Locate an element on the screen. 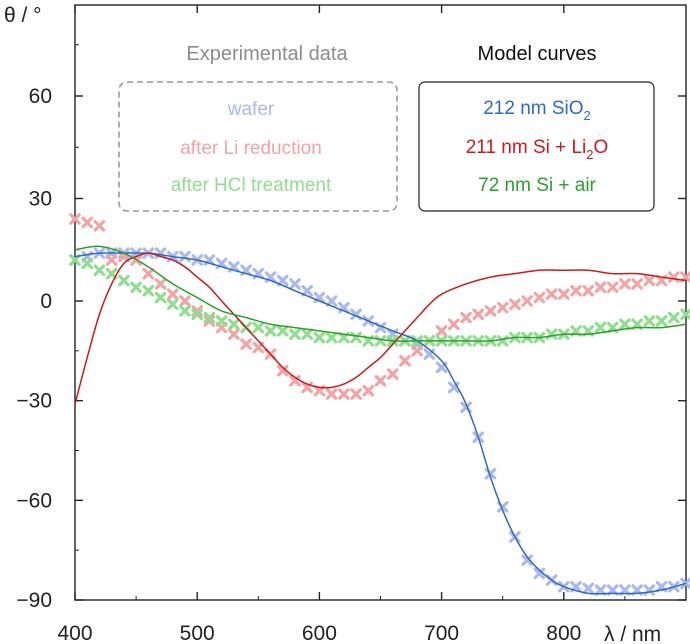 The width and height of the screenshot is (690, 644). x-tick-label: 400 is located at coordinates (74, 633).